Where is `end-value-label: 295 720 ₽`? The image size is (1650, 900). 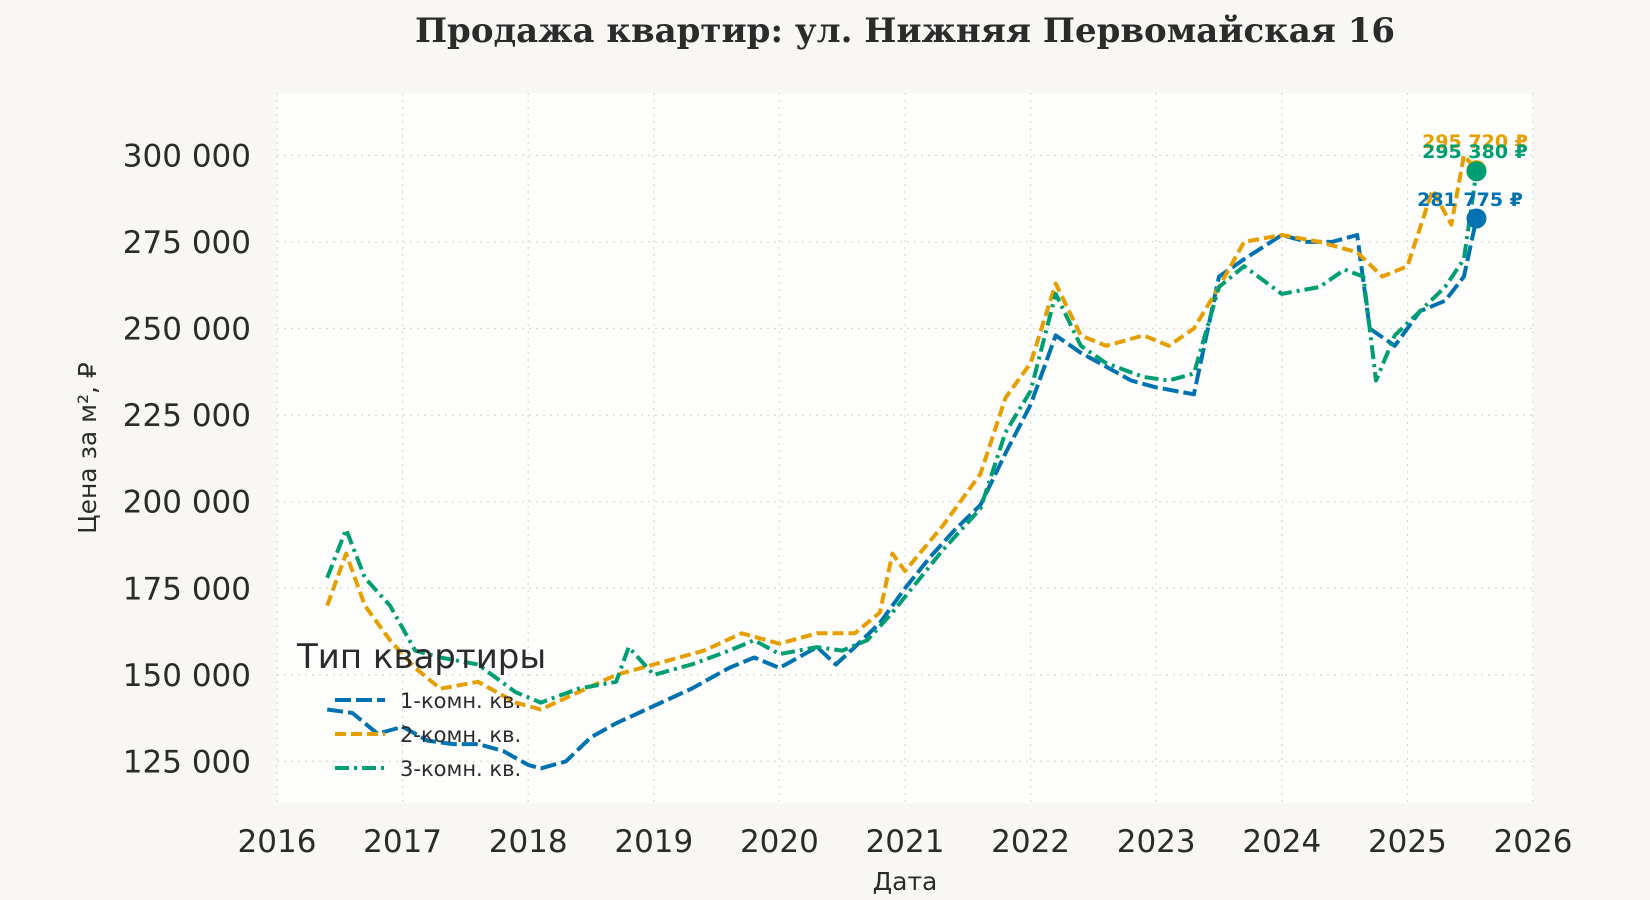
end-value-label: 295 720 ₽ is located at coordinates (1475, 142).